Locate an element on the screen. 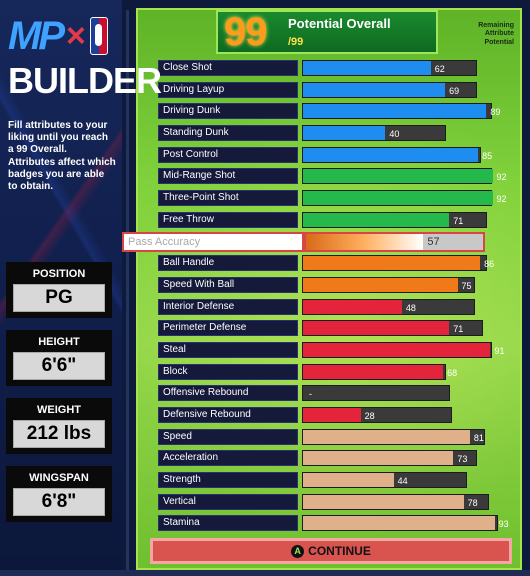 The image size is (530, 576). attribute-row: Close Shot 62 is located at coordinates (338, 70).